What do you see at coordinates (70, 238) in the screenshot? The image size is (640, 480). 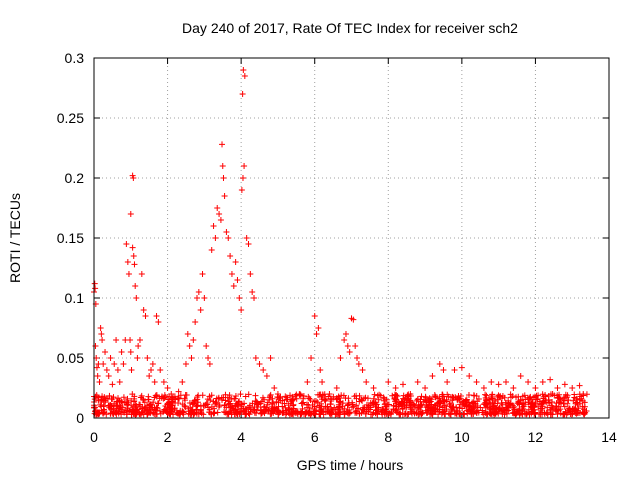 I see `y-tick-label: 0.15` at bounding box center [70, 238].